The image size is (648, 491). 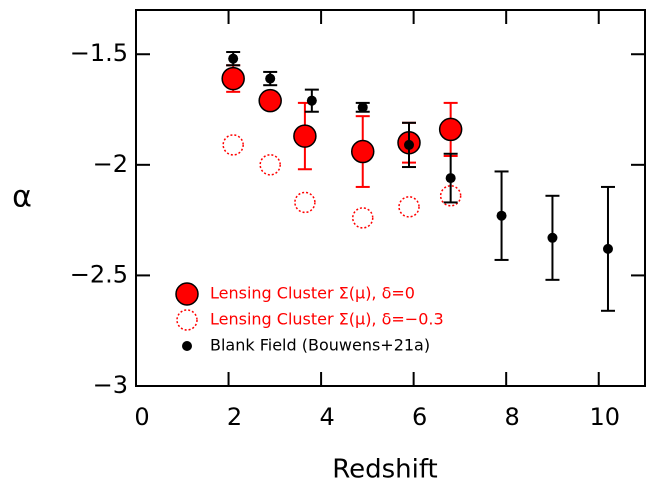 What do you see at coordinates (419, 417) in the screenshot?
I see `x-tick-label: 6` at bounding box center [419, 417].